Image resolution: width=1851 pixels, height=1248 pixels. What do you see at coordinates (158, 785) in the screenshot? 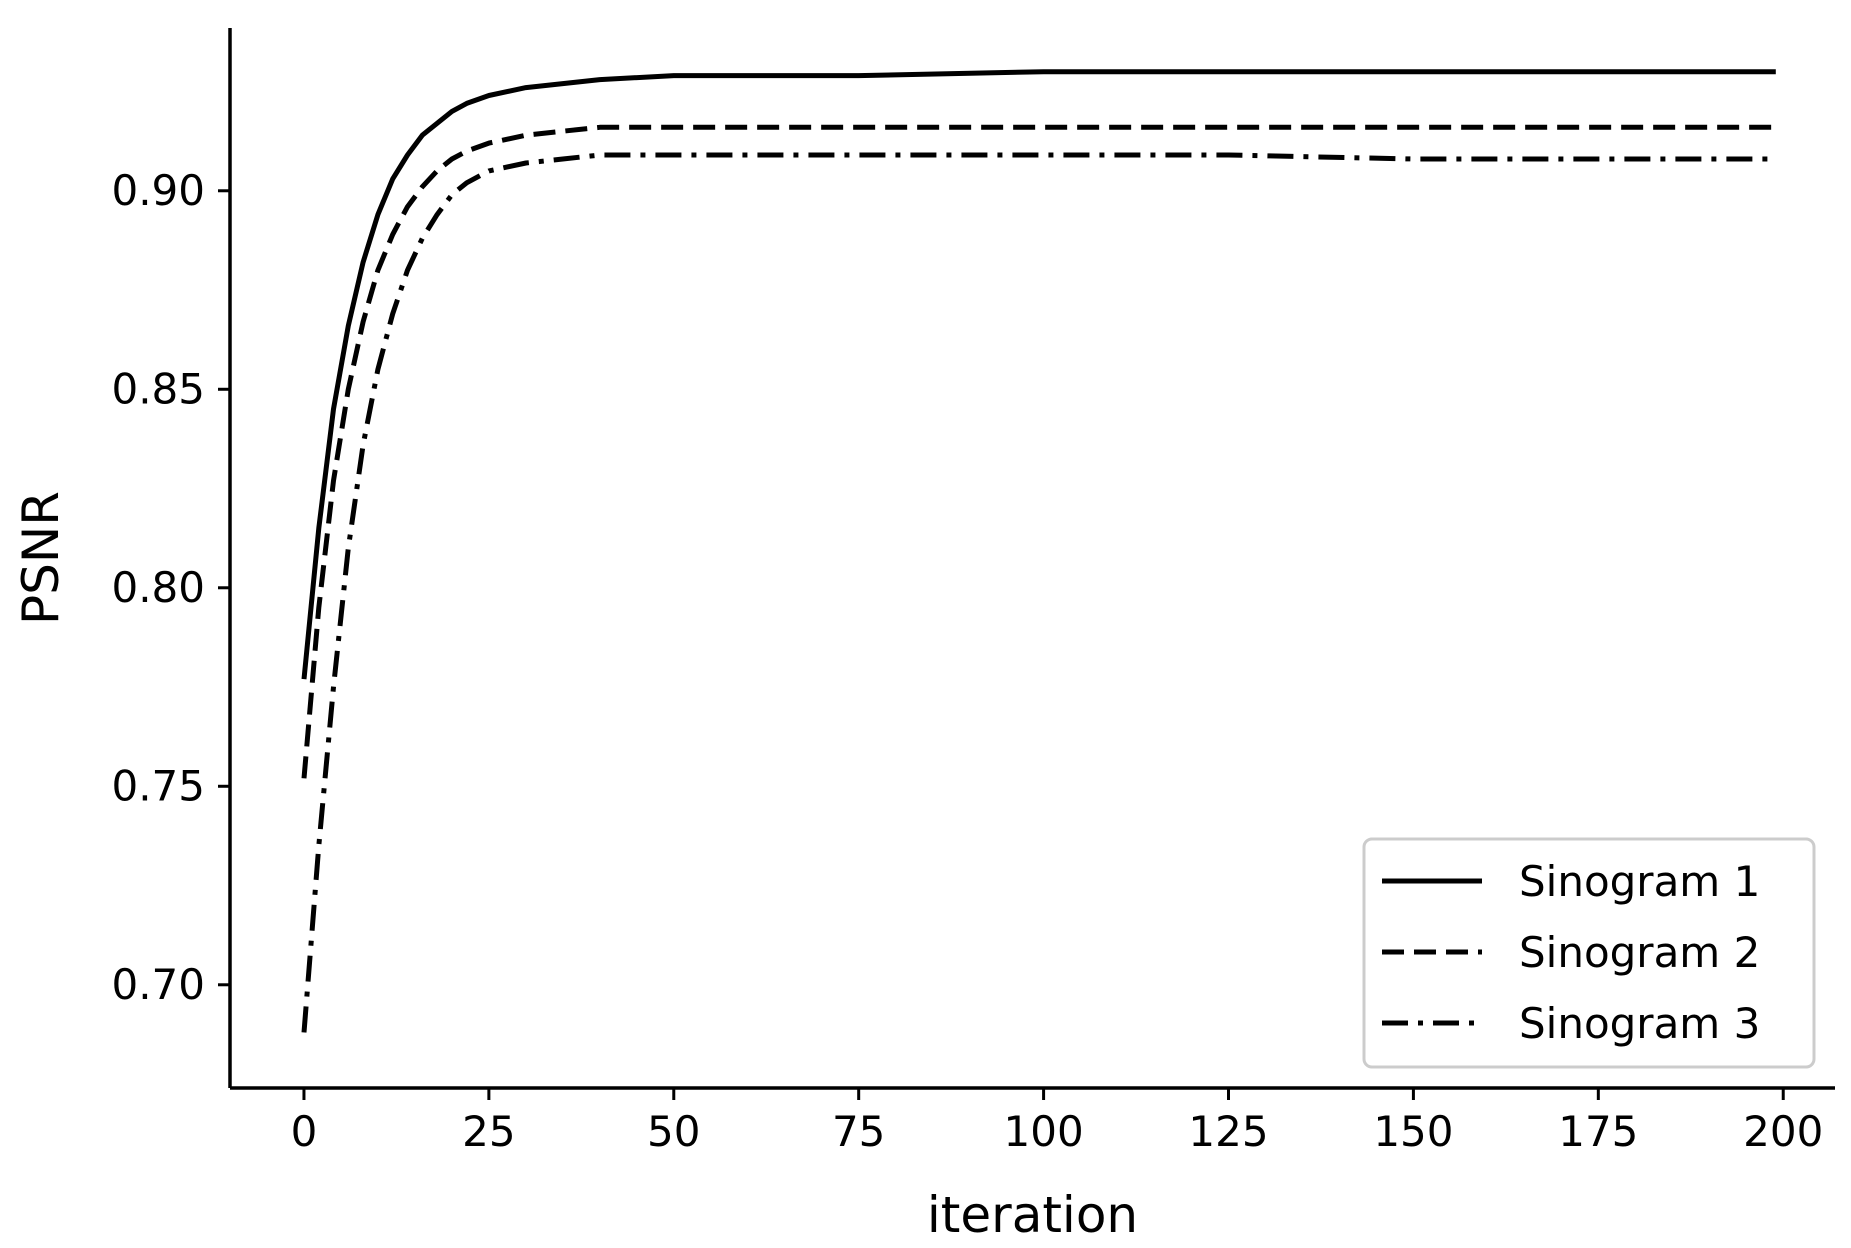
I see `y-tick-label: 0.75` at bounding box center [158, 785].